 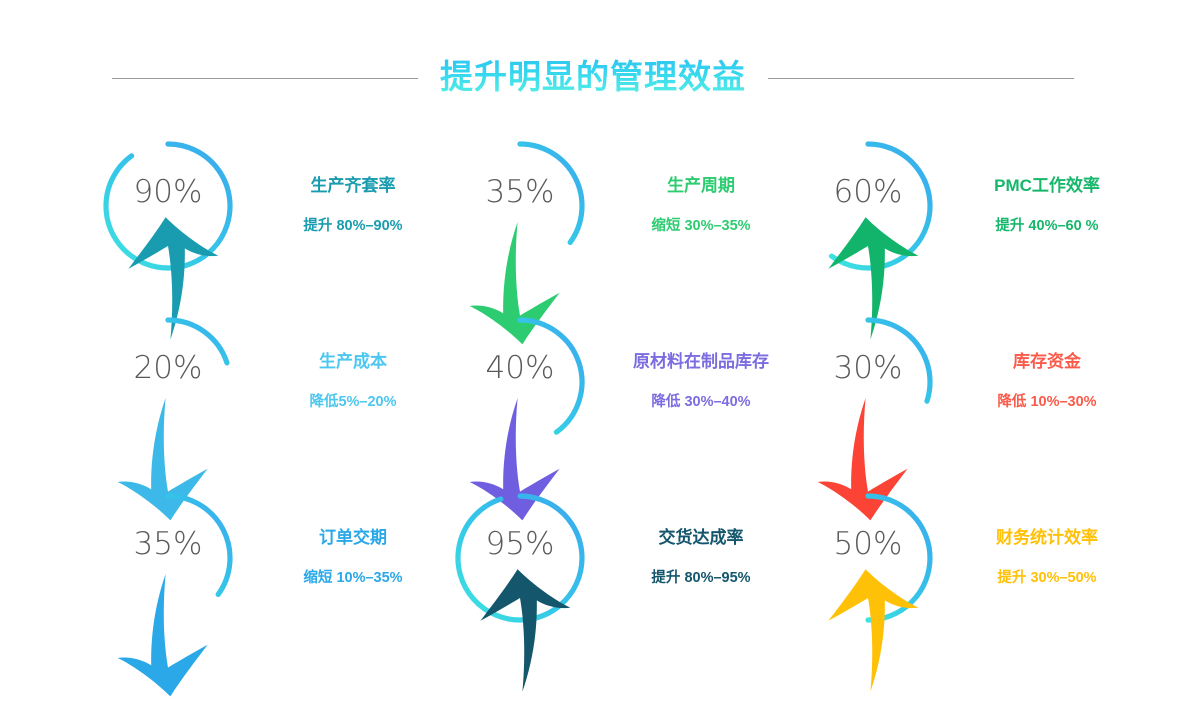 I want to click on gauge-ring-inventory-capital, so click(x=899, y=360).